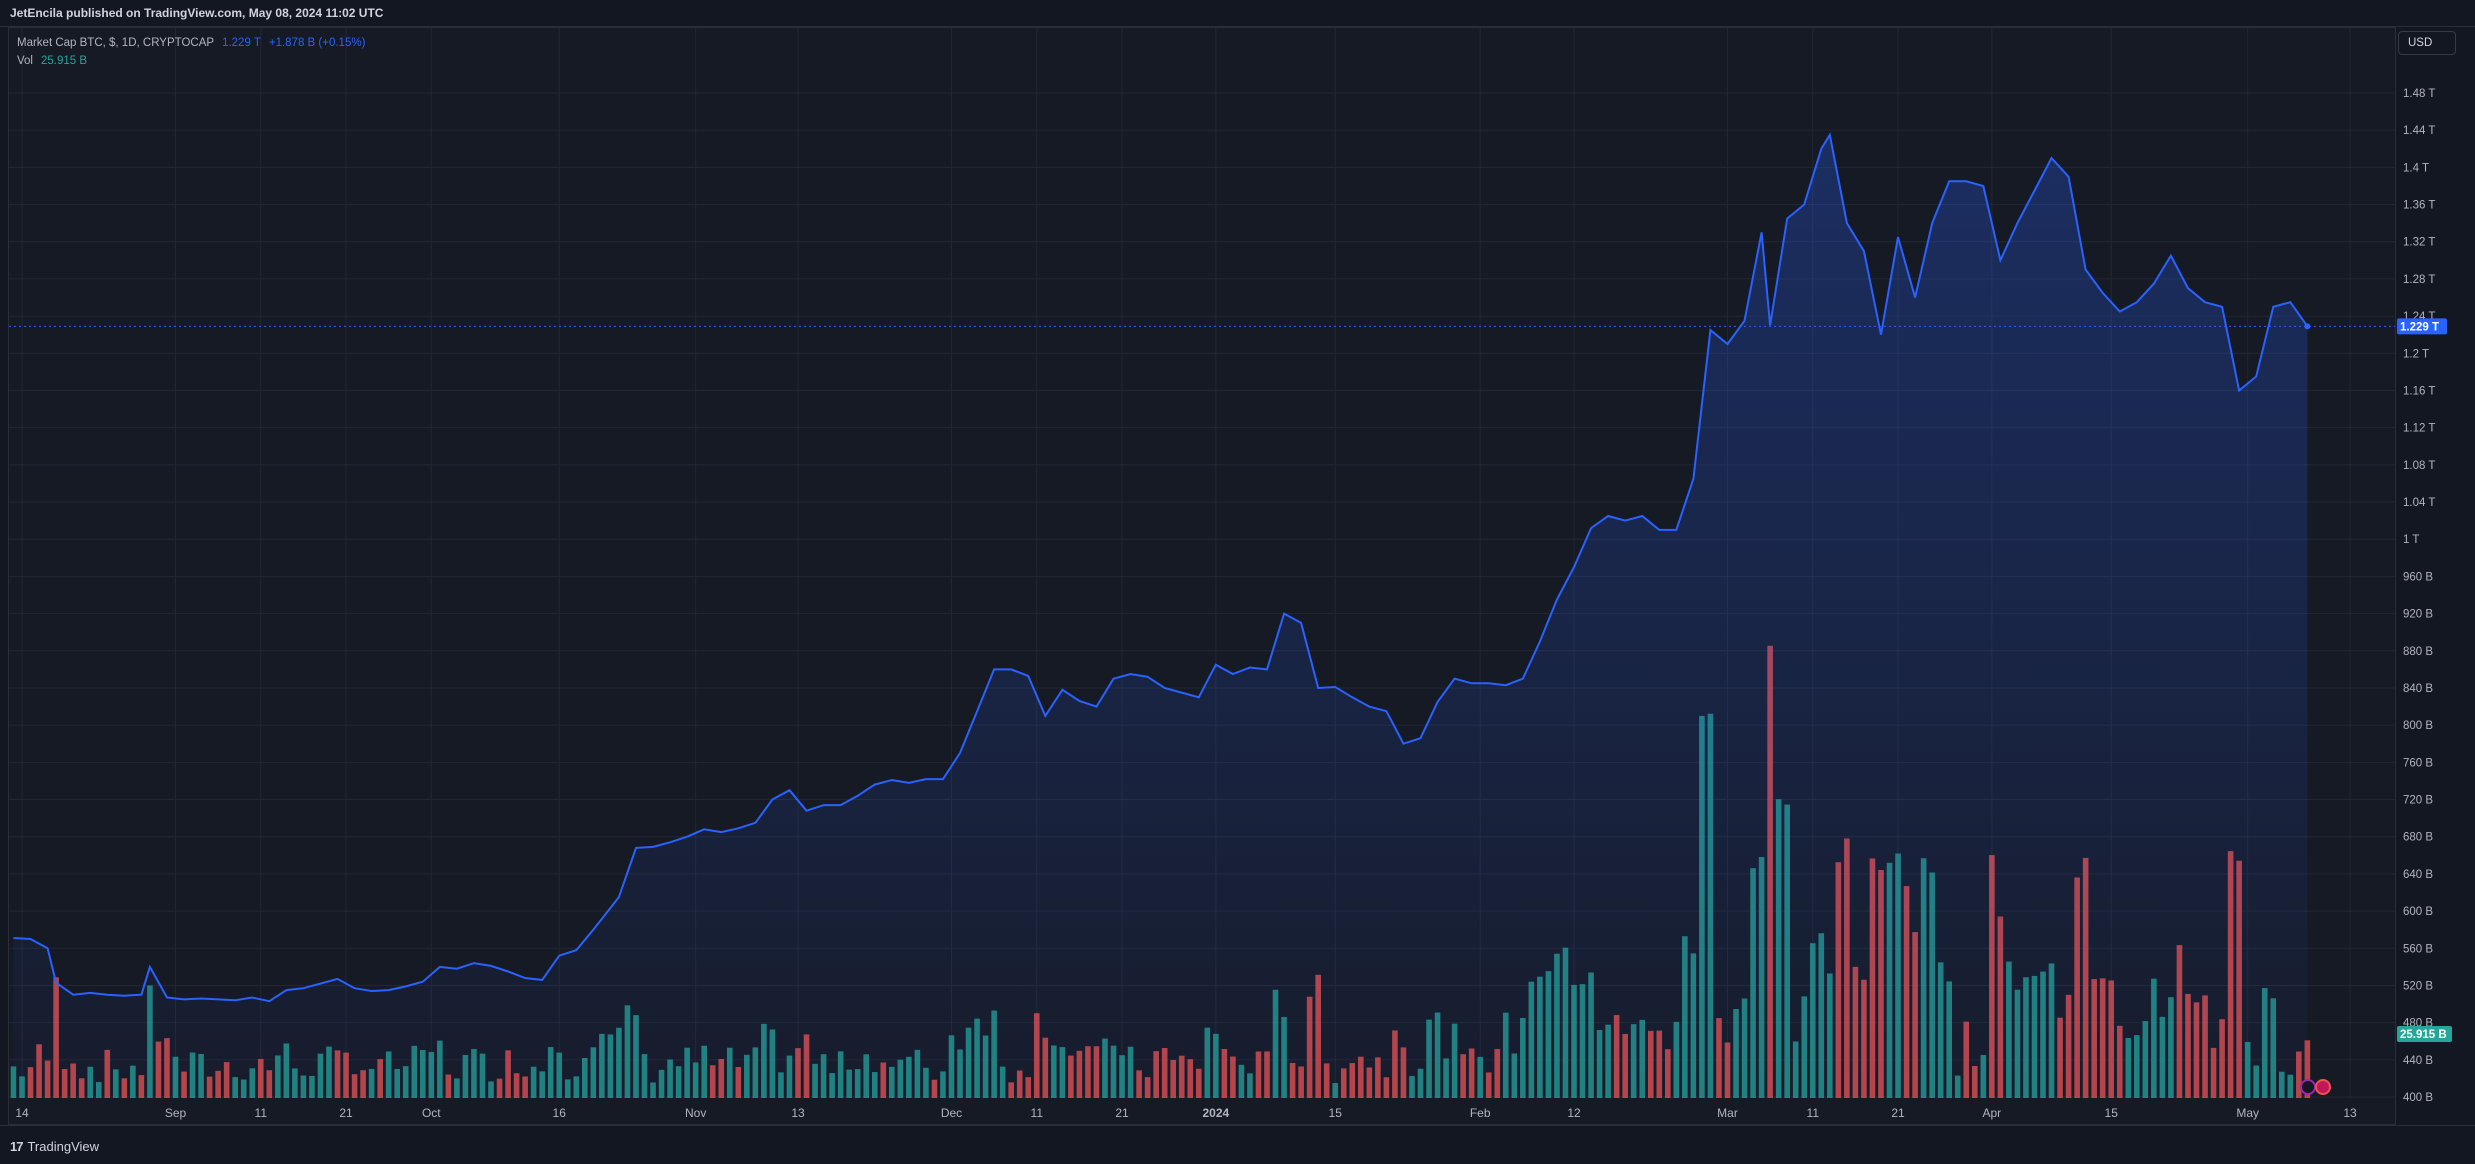 Image resolution: width=2475 pixels, height=1164 pixels. Describe the element at coordinates (2411, 540) in the screenshot. I see `price-tick-label: 1 T` at that location.